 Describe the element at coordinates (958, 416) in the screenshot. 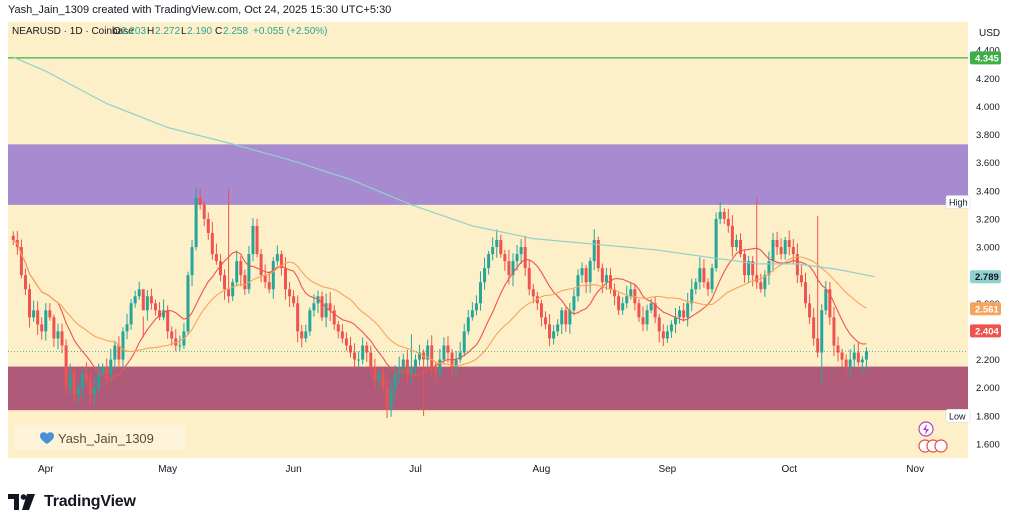

I see `zone-label-low: Low` at that location.